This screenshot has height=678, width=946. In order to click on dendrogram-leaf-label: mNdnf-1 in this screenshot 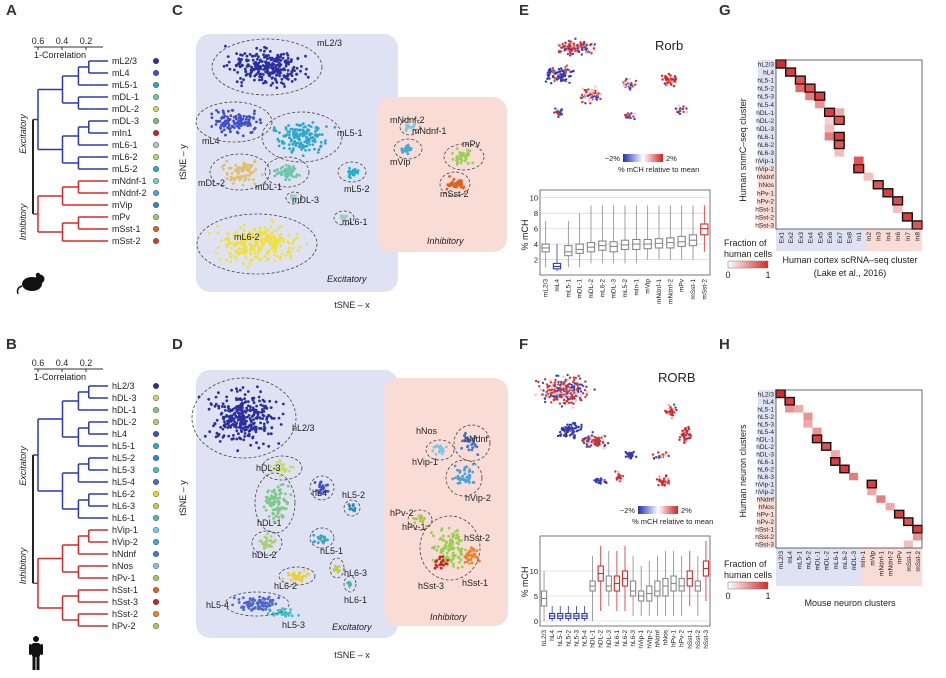, I will do `click(129, 181)`.